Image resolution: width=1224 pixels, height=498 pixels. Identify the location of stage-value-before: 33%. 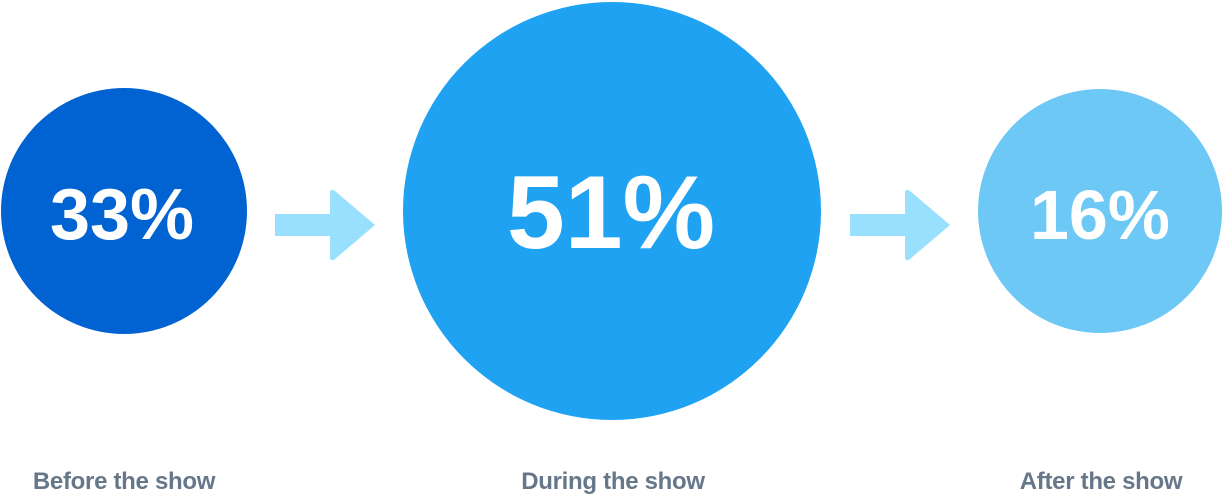
(122, 215).